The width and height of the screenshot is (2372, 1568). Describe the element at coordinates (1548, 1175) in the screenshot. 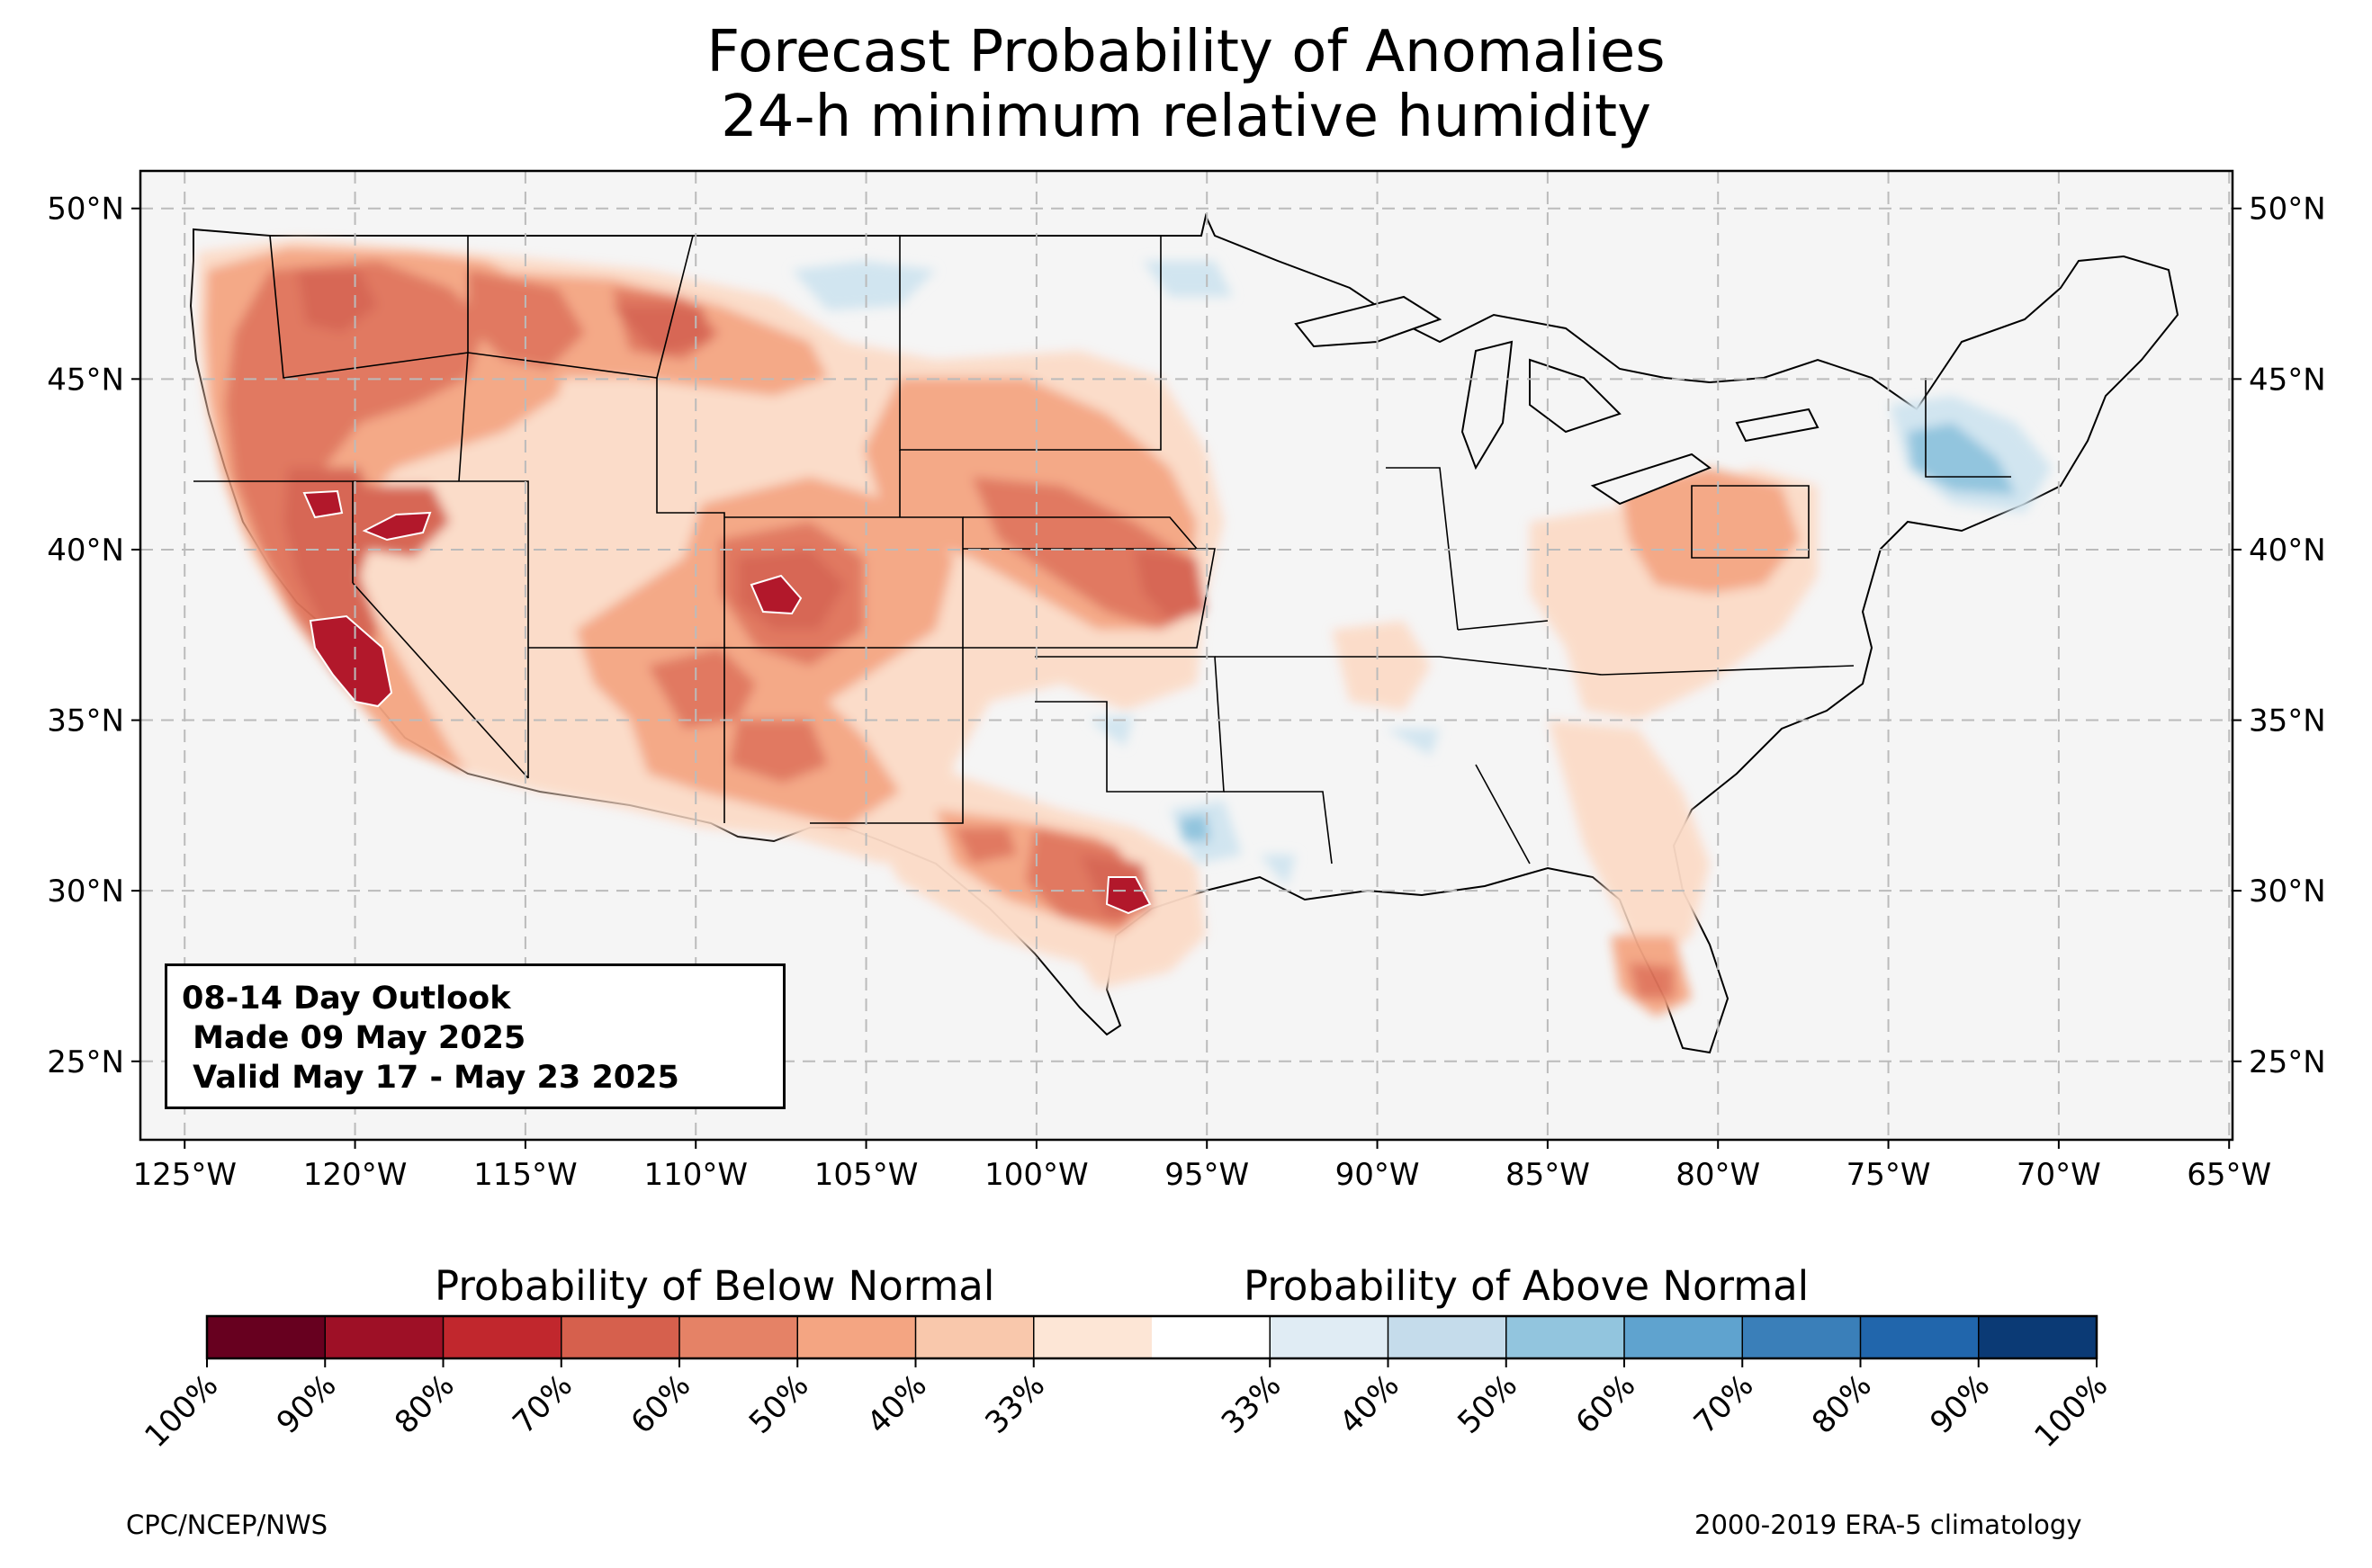

I see `lon-tick-label: 85°W` at that location.